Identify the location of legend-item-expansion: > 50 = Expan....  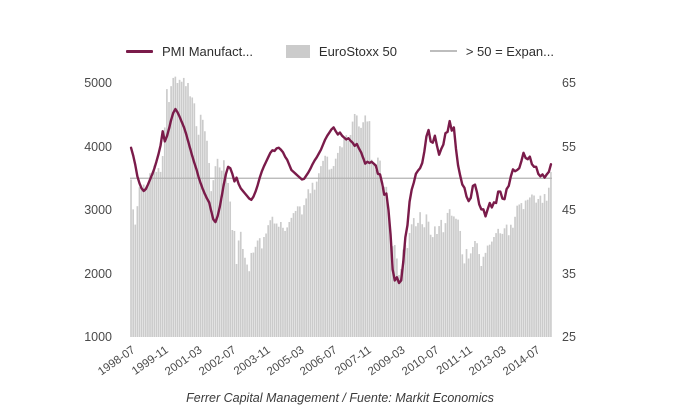
(491, 51).